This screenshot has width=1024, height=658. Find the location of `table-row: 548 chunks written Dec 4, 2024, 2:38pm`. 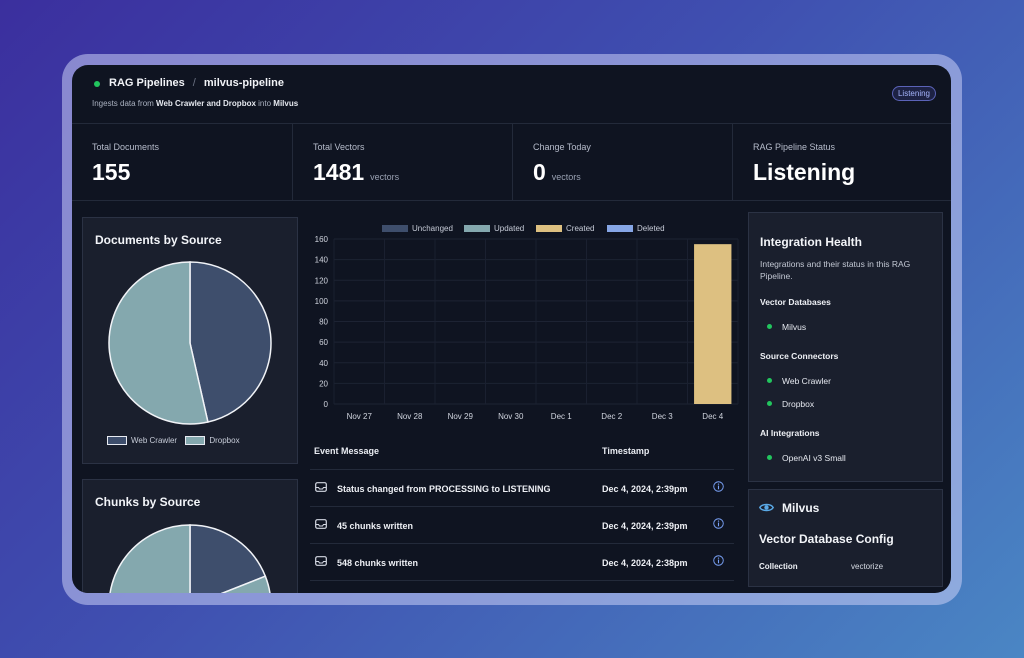

table-row: 548 chunks written Dec 4, 2024, 2:38pm is located at coordinates (522, 562).